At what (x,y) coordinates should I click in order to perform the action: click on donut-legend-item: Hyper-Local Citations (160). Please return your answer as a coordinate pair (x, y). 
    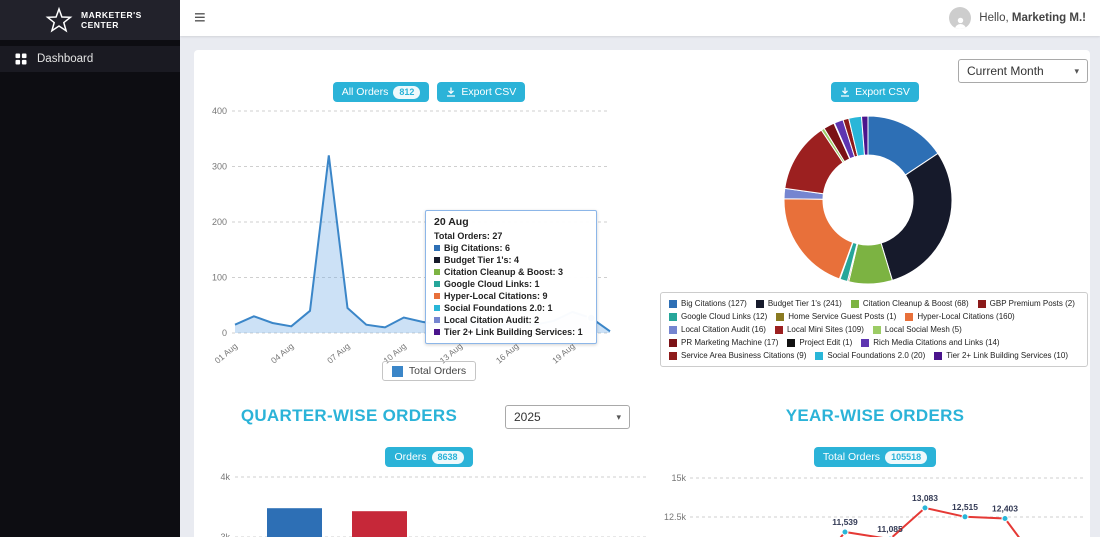
    Looking at the image, I should click on (960, 316).